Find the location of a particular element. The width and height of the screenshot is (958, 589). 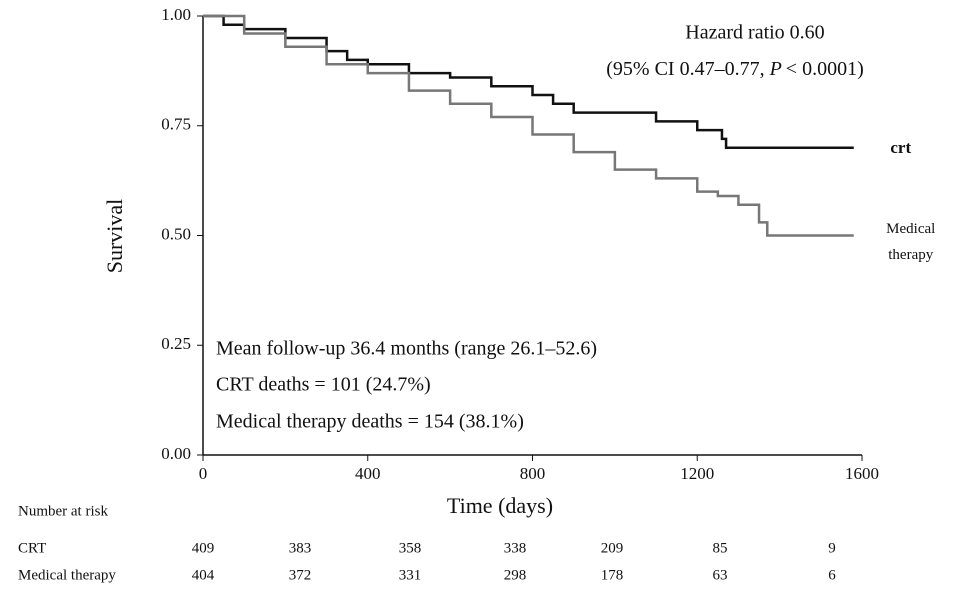

risk-value: 338 is located at coordinates (515, 548).